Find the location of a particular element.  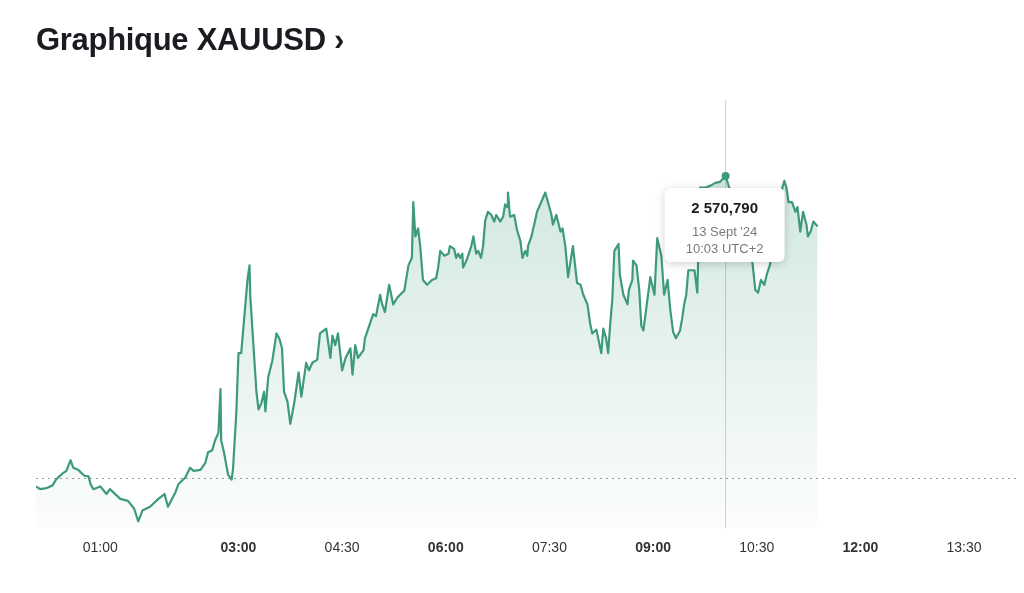

x-tick-label: 04:30 is located at coordinates (342, 547).